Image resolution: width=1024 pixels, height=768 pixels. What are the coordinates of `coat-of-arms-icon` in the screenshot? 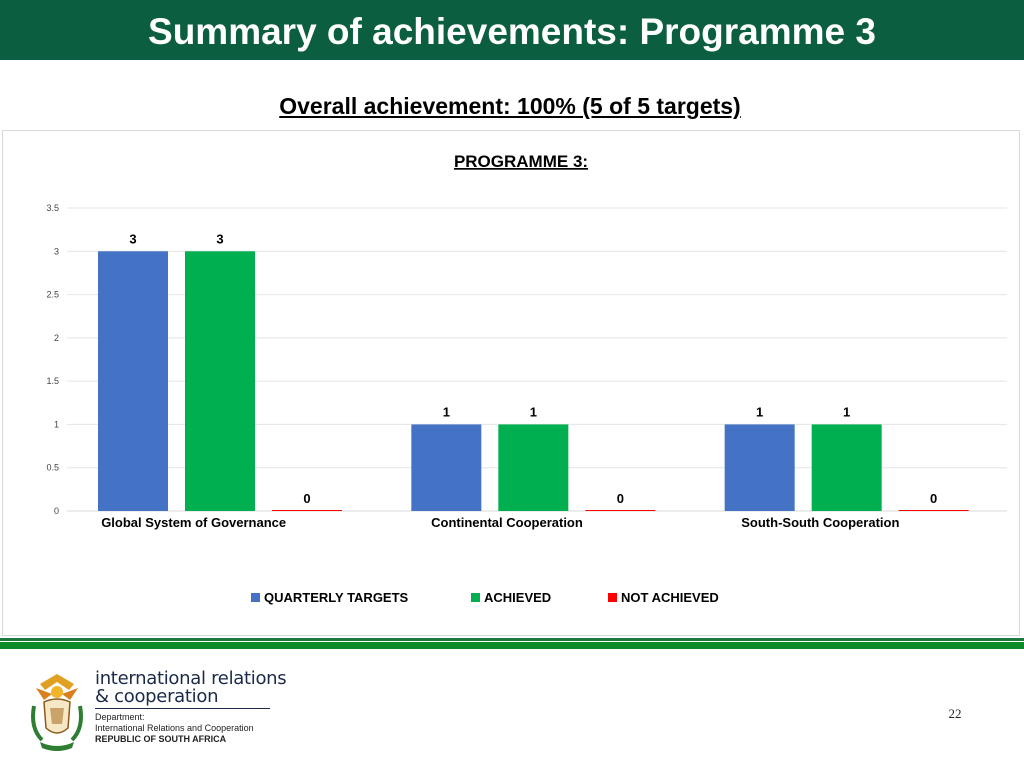 It's located at (57, 712).